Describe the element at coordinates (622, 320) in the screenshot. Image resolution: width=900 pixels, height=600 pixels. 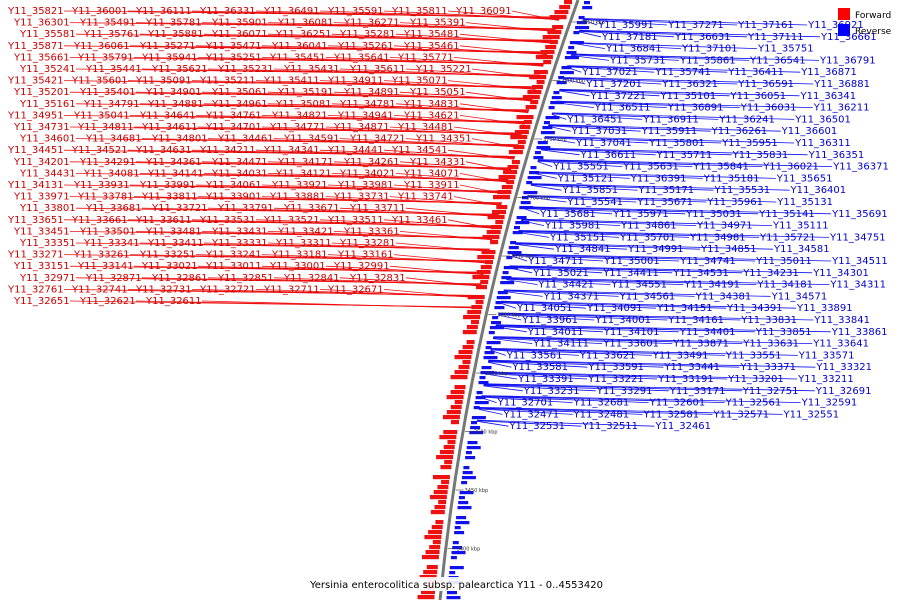
I see `reverse-gene-label: Y11_34001` at that location.